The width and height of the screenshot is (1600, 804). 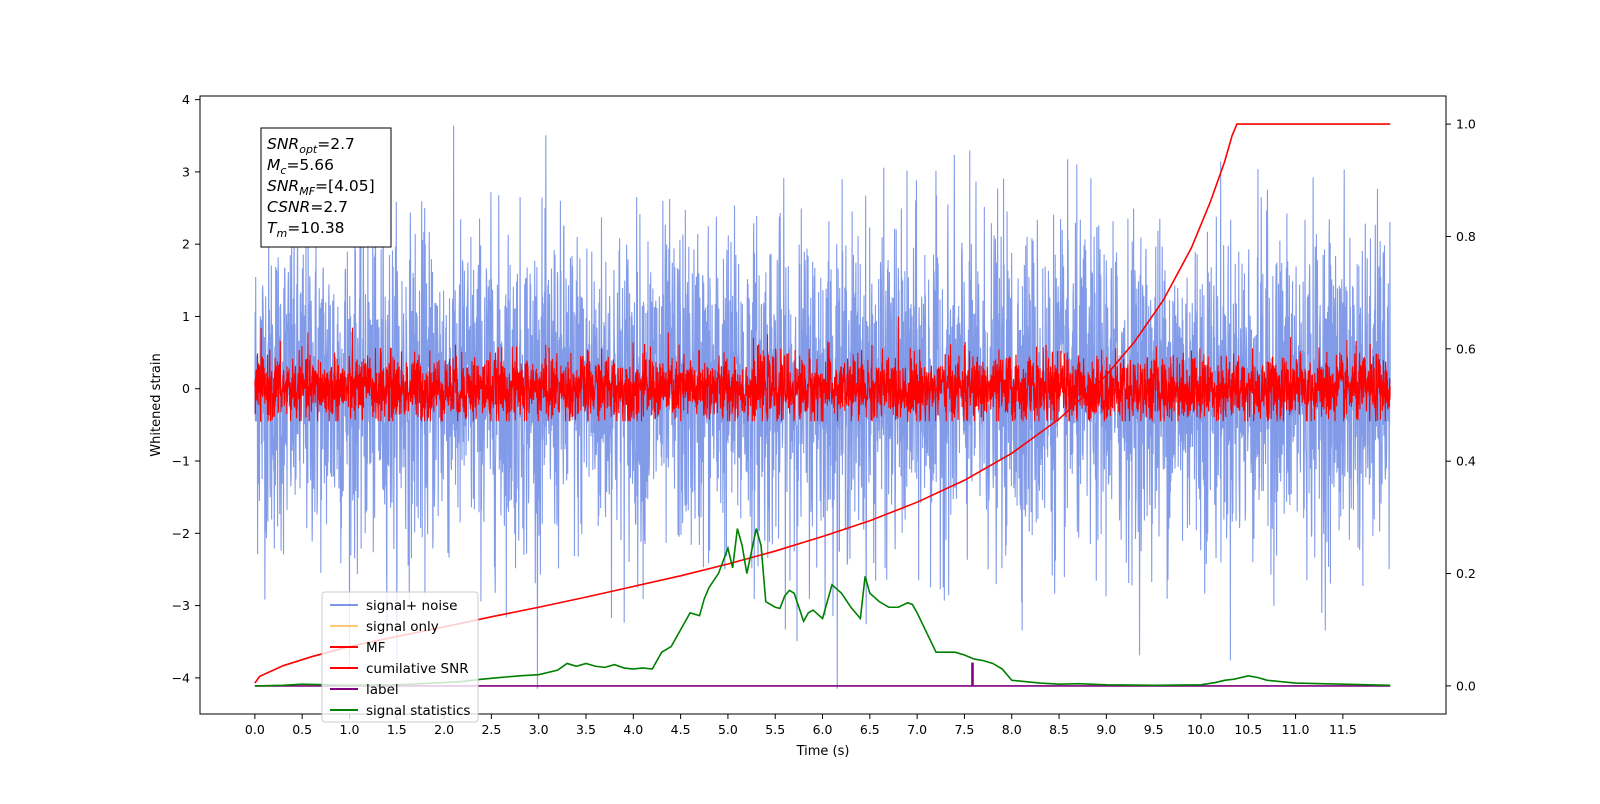 I want to click on legend-frame, so click(x=400, y=657).